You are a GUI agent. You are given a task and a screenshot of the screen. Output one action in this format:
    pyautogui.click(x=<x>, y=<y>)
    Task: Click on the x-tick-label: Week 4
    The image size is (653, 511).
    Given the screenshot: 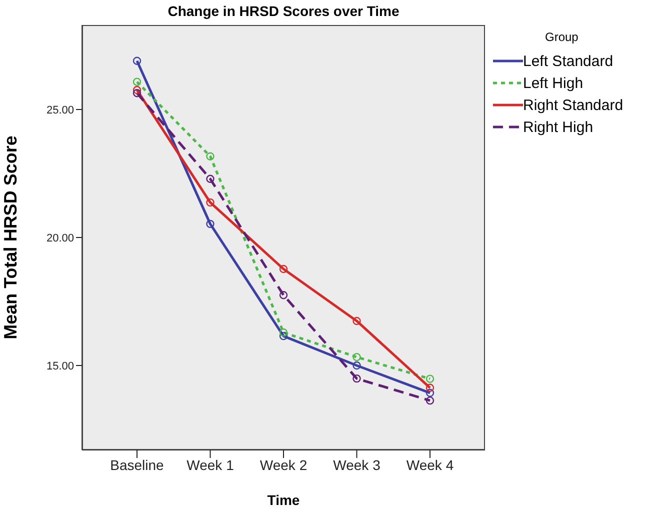 What is the action you would take?
    pyautogui.click(x=430, y=464)
    